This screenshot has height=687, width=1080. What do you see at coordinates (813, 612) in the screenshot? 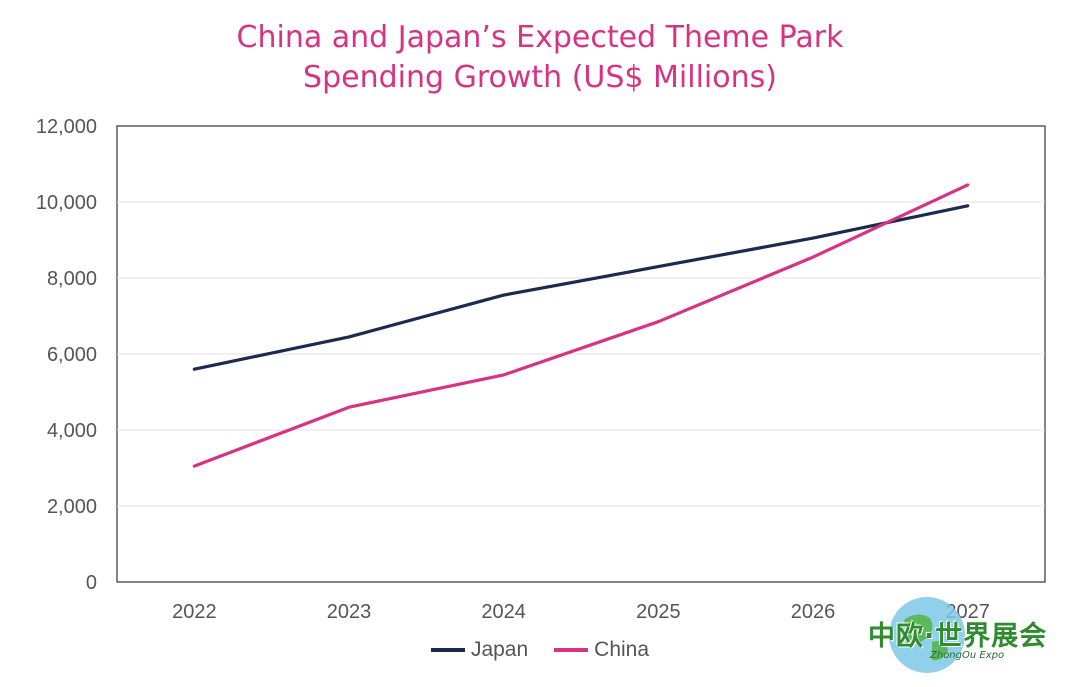
I see `x-tick-label: 2026` at bounding box center [813, 612].